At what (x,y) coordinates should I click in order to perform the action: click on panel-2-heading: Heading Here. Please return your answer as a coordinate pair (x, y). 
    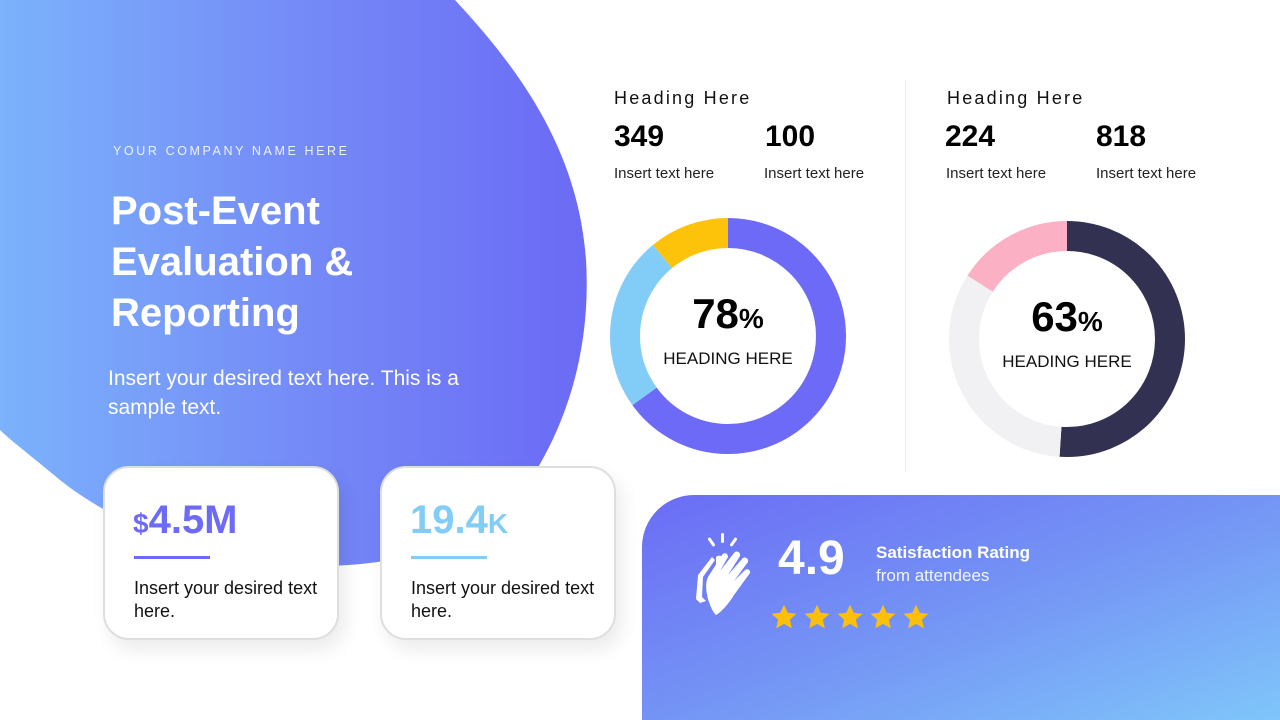
    Looking at the image, I should click on (1016, 98).